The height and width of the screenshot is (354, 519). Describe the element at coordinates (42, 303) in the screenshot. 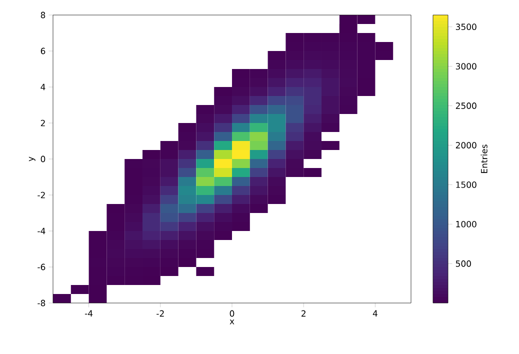

I see `y-tick-label: -8` at that location.